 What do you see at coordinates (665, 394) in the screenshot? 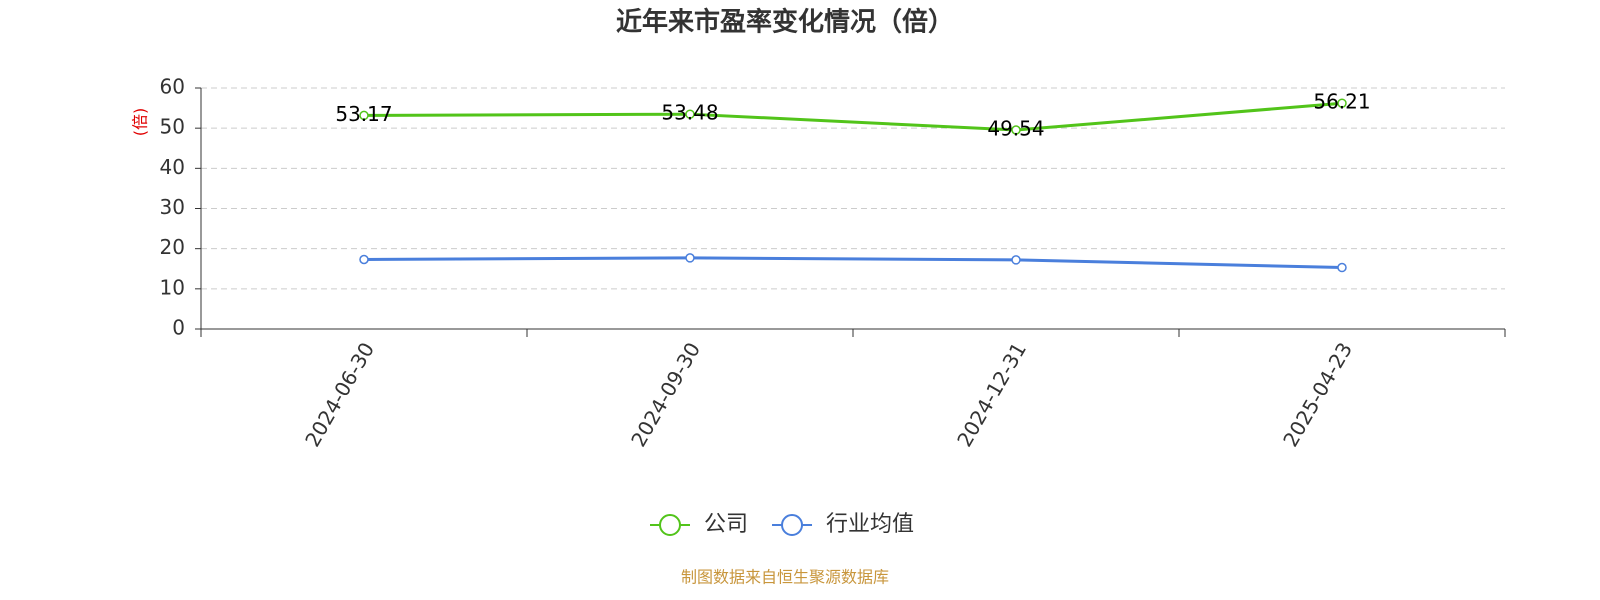
I see `x-tick-label: 2024-09-30` at bounding box center [665, 394].